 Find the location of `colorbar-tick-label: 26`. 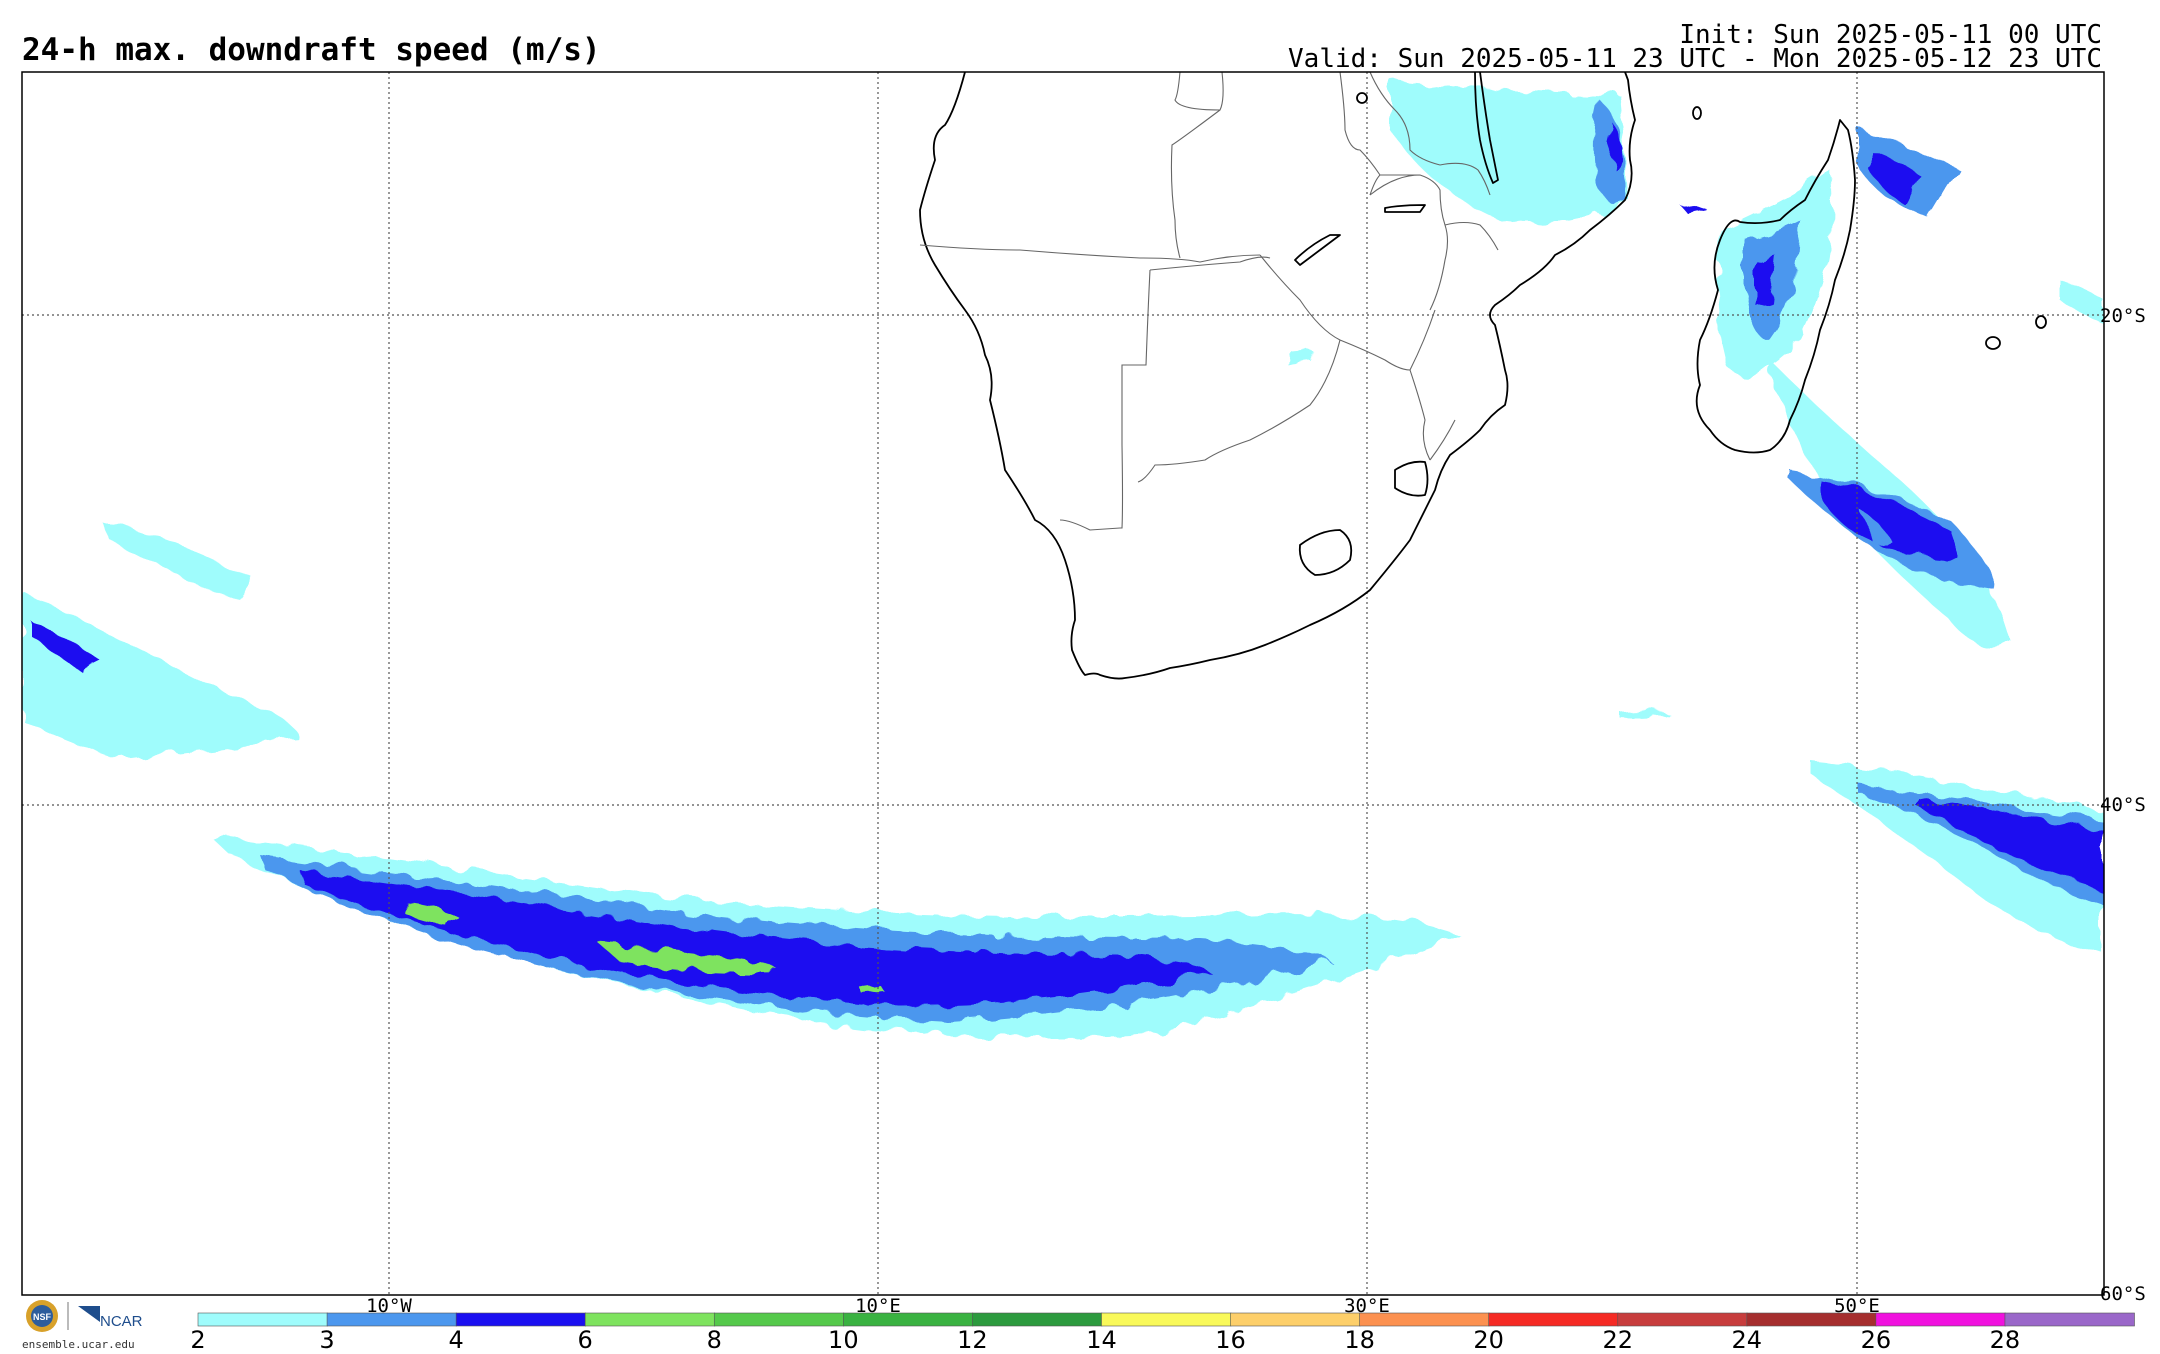

colorbar-tick-label: 26 is located at coordinates (1876, 1340).